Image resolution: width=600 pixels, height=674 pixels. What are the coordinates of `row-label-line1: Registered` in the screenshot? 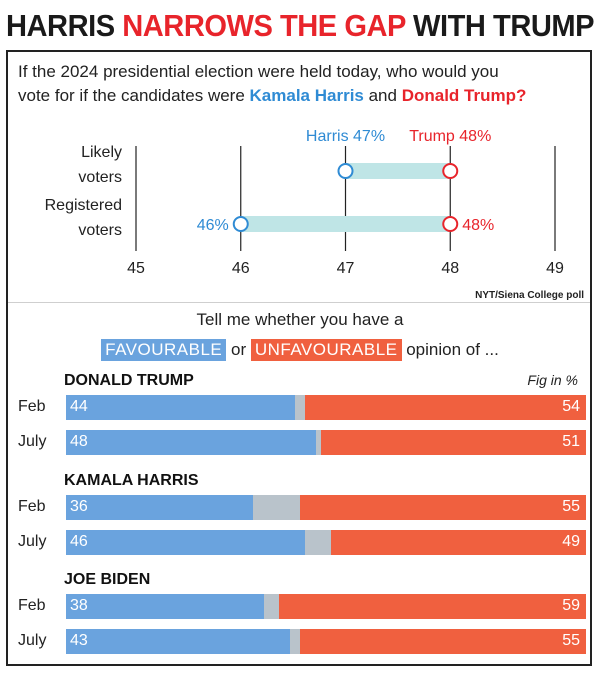 It's located at (83, 205).